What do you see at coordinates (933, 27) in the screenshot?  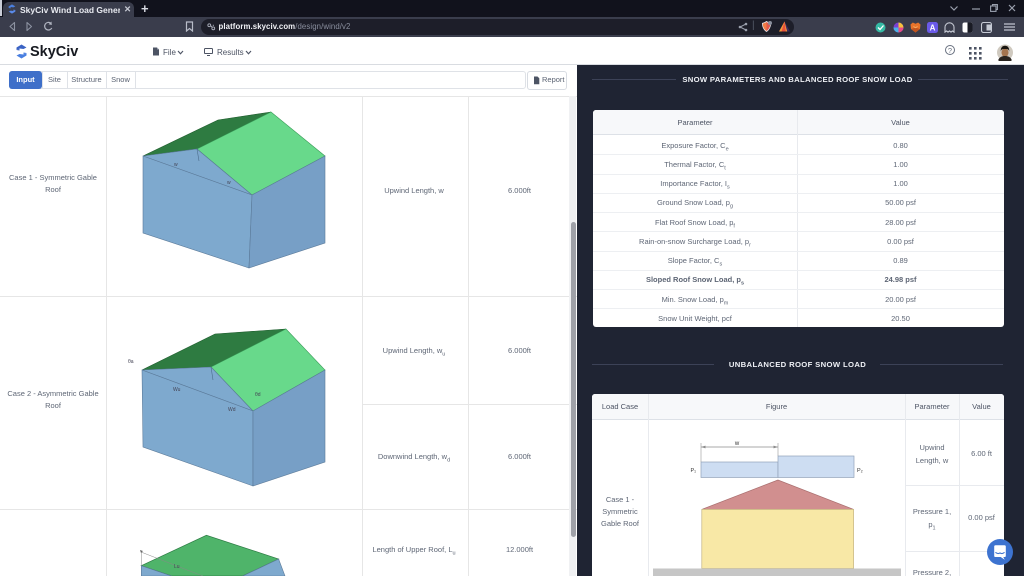 I see `svg-text: A` at bounding box center [933, 27].